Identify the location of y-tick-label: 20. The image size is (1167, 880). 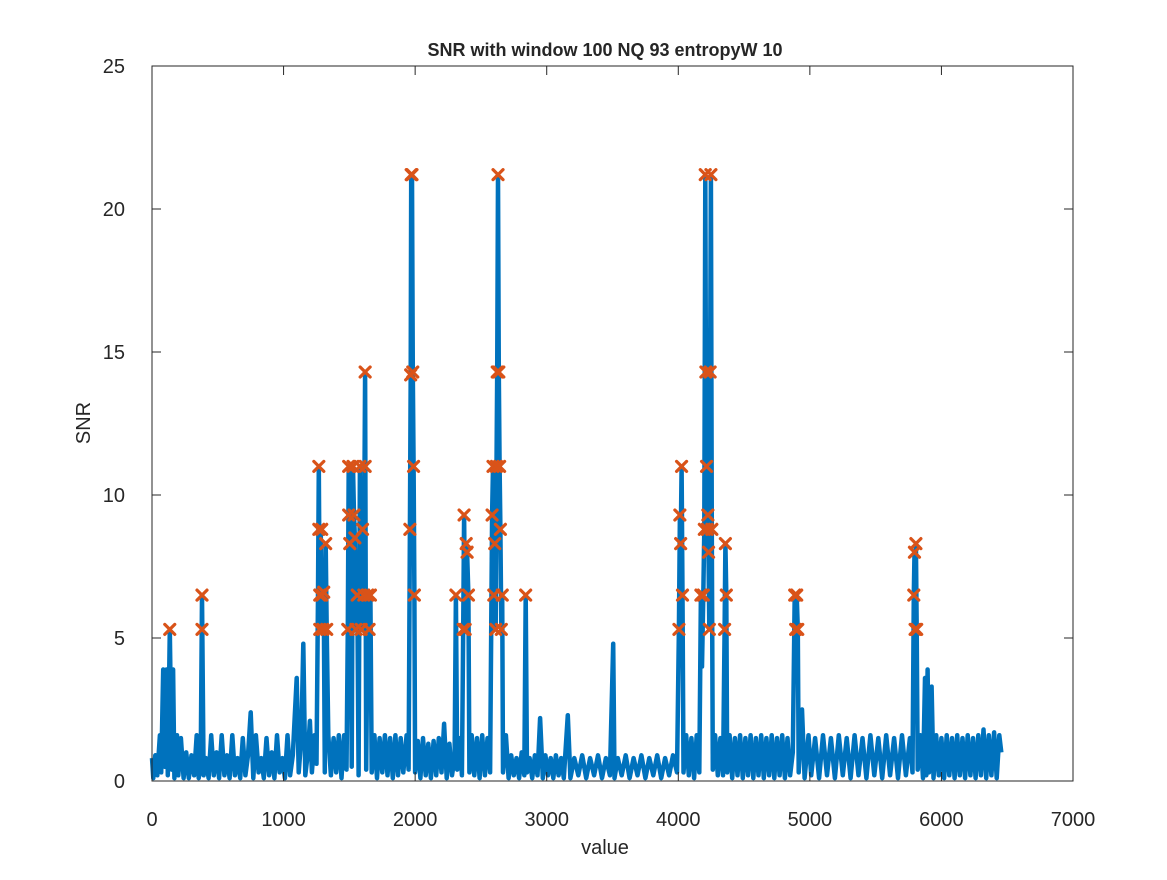
(114, 210).